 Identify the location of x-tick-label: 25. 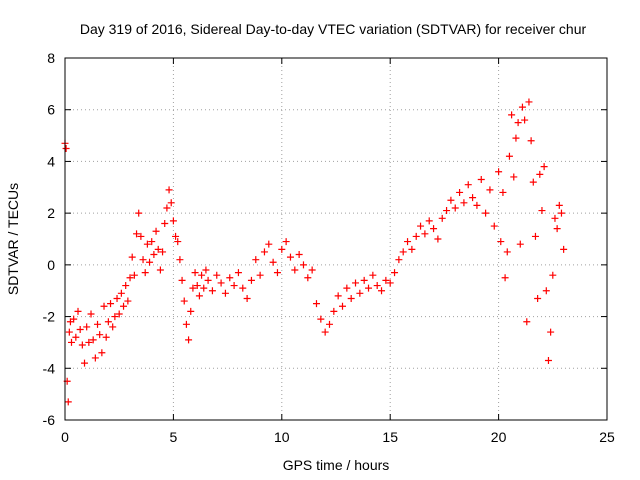
(607, 437).